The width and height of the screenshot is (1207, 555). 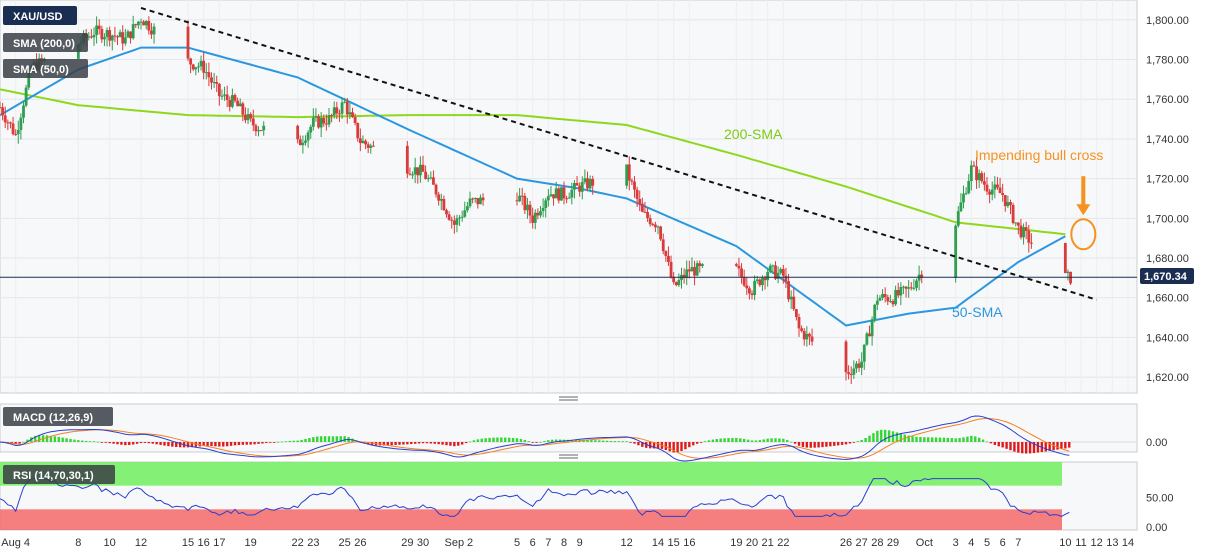 What do you see at coordinates (40, 15) in the screenshot?
I see `symbol-tag: XAU/USD` at bounding box center [40, 15].